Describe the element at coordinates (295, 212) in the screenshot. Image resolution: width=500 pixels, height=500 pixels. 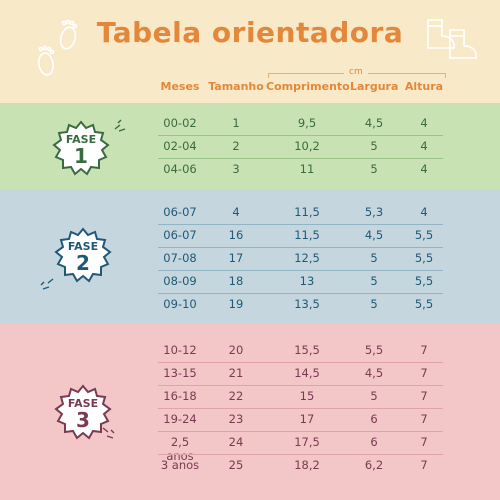
I see `table-row: 06-07 4 11,5 5,3 4` at that location.